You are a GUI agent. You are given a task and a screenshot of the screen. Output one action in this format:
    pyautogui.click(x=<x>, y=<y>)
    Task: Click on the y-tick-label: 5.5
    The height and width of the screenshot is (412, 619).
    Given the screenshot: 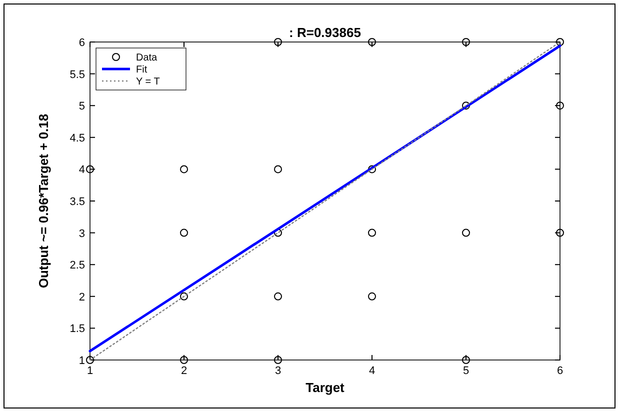 What is the action you would take?
    pyautogui.click(x=77, y=74)
    